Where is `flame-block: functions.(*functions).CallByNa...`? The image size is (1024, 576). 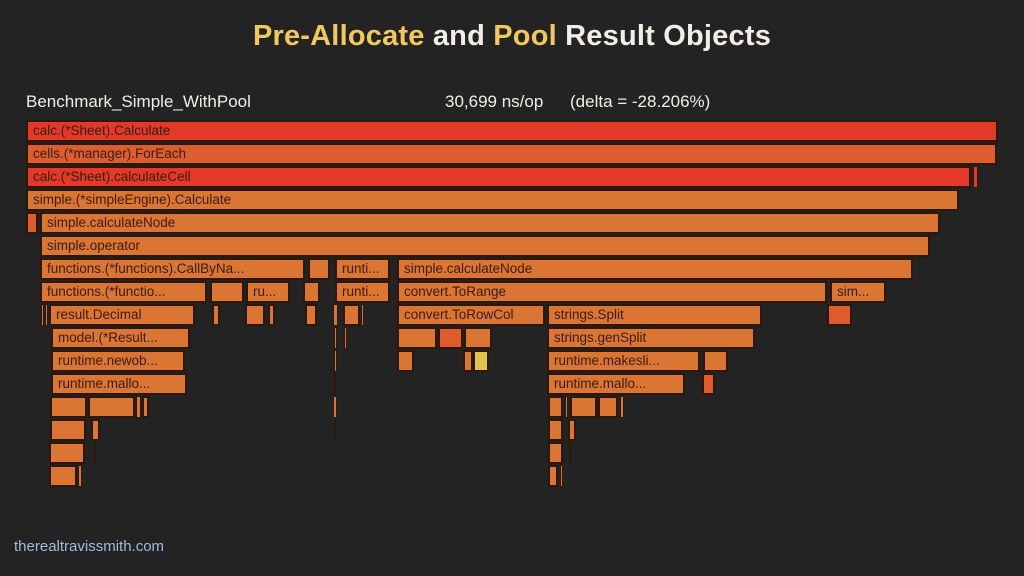
flame-block: functions.(*functions).CallByNa... is located at coordinates (172, 269).